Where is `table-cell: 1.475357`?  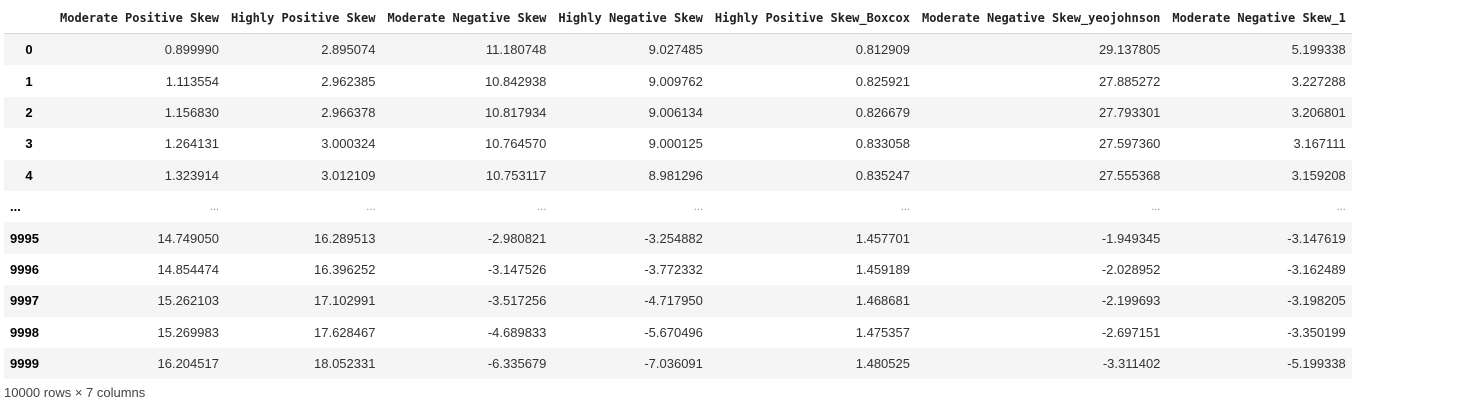
table-cell: 1.475357 is located at coordinates (882, 332).